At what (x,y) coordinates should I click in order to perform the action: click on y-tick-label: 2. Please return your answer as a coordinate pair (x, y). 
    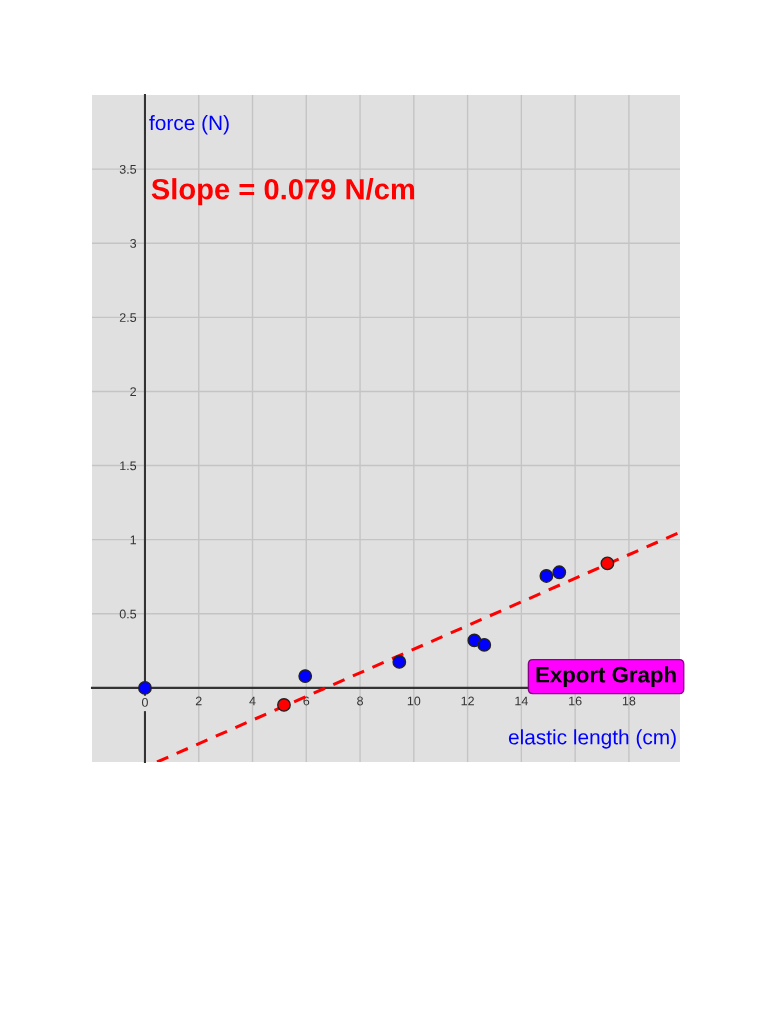
    Looking at the image, I should click on (133, 391).